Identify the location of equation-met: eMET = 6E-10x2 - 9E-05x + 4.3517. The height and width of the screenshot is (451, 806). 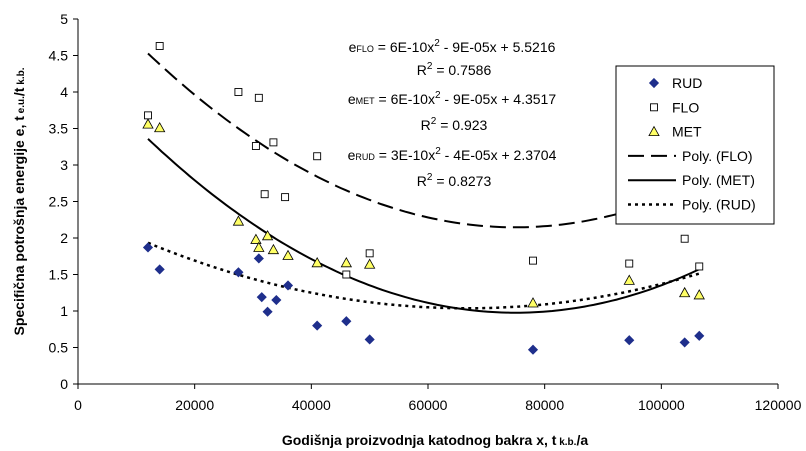
(452, 98).